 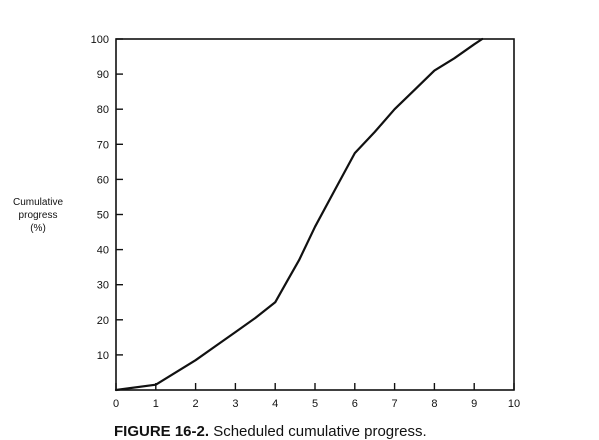 What do you see at coordinates (235, 404) in the screenshot?
I see `x-tick-label: 3` at bounding box center [235, 404].